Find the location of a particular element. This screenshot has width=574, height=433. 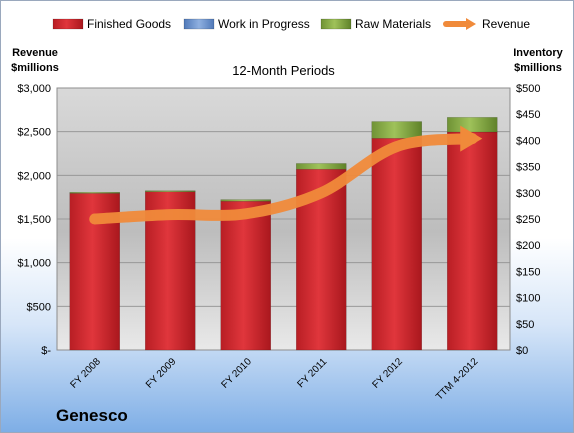

right-tick-label: $100 is located at coordinates (528, 299).